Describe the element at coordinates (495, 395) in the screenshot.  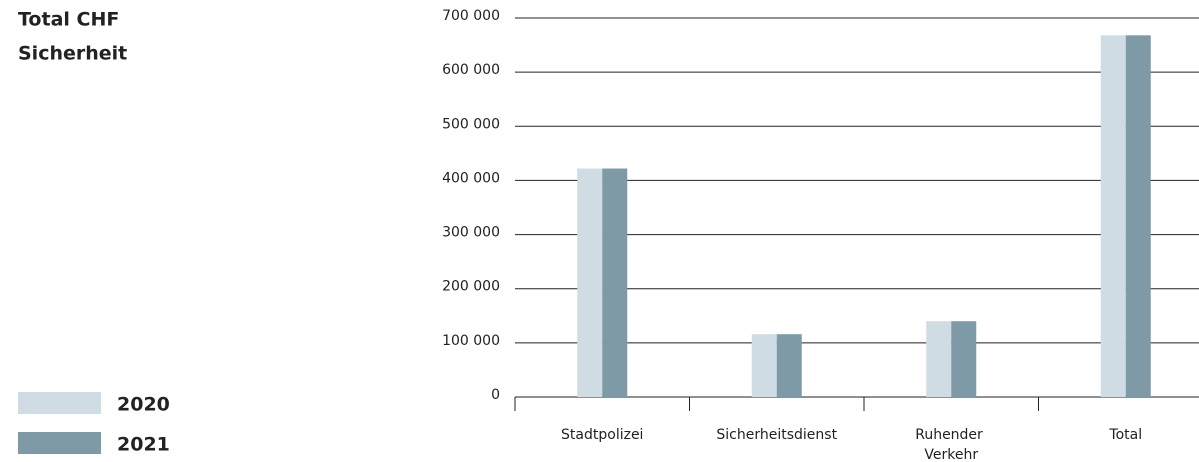
I see `y-tick-label: 0` at that location.